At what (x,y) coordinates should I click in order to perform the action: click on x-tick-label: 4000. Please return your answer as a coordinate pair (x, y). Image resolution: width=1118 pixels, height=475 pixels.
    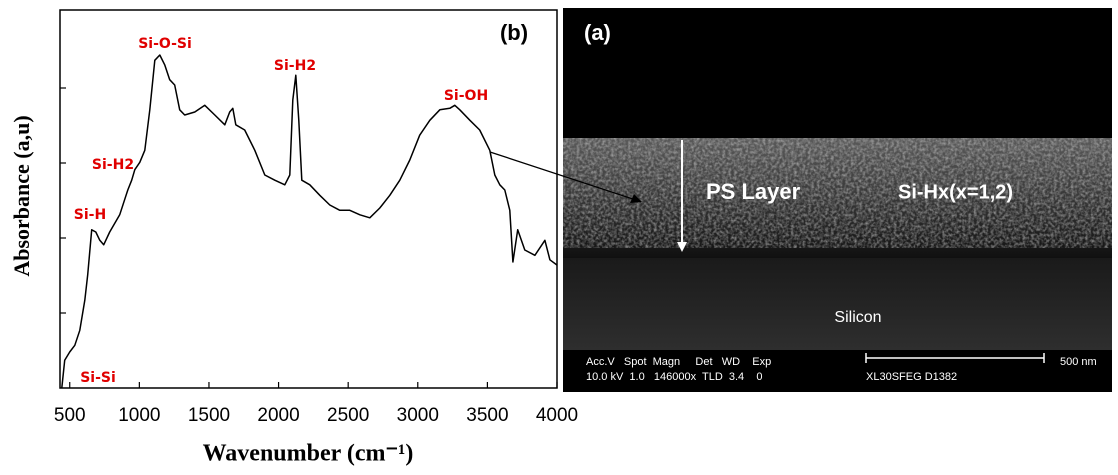
    Looking at the image, I should click on (557, 415).